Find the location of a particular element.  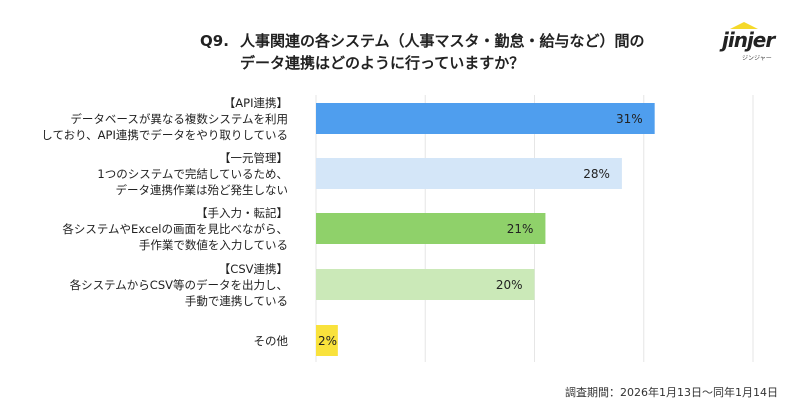

survey-period: 調査期間：2026年1月13日〜同年1月14日 is located at coordinates (671, 392).